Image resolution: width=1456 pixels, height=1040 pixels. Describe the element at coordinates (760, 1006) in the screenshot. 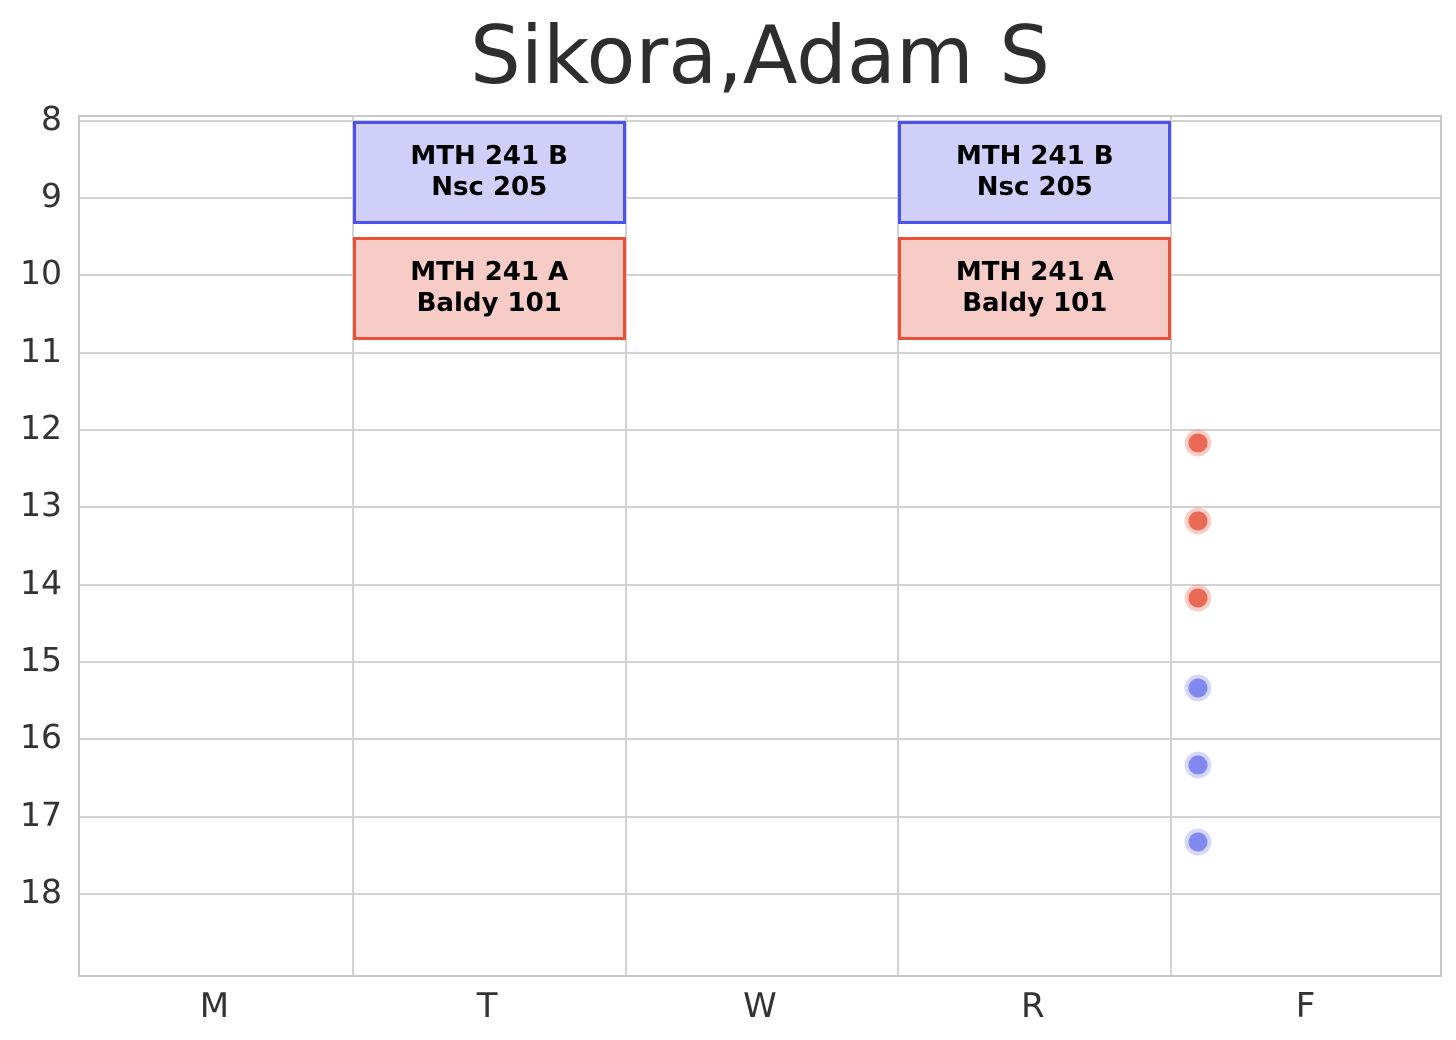

I see `x-tick-label-W: W` at that location.